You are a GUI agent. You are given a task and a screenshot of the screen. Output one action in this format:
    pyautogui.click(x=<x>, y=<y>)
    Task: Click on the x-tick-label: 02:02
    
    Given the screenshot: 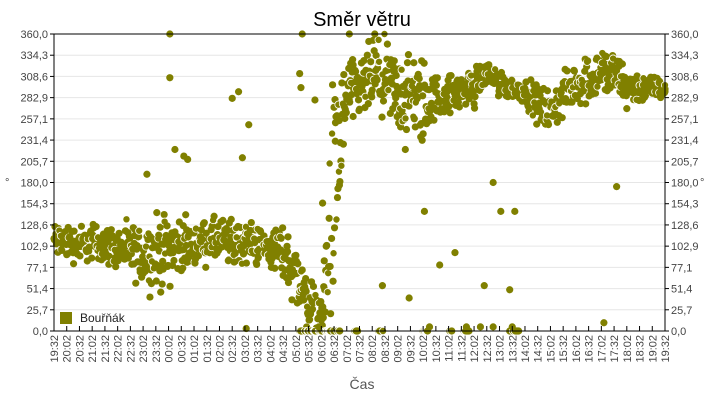 What is the action you would take?
    pyautogui.click(x=220, y=349)
    